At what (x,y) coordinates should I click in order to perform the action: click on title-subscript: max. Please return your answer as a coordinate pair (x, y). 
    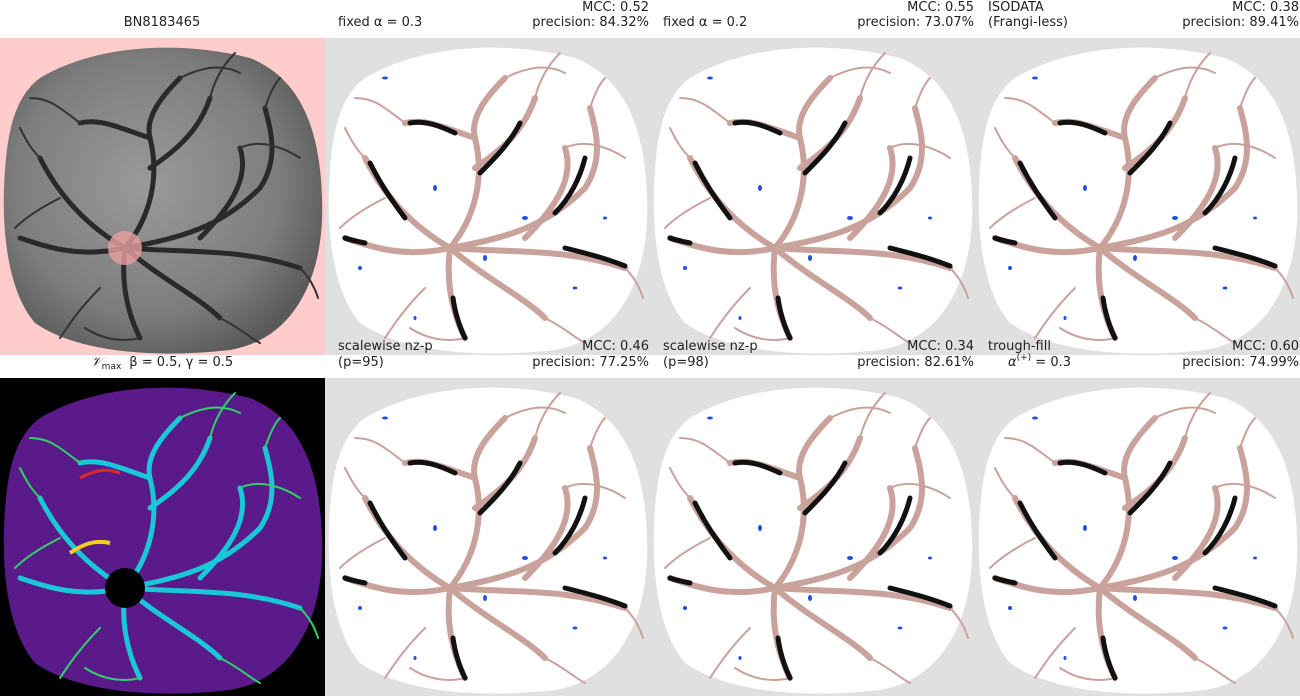
    Looking at the image, I should click on (112, 367).